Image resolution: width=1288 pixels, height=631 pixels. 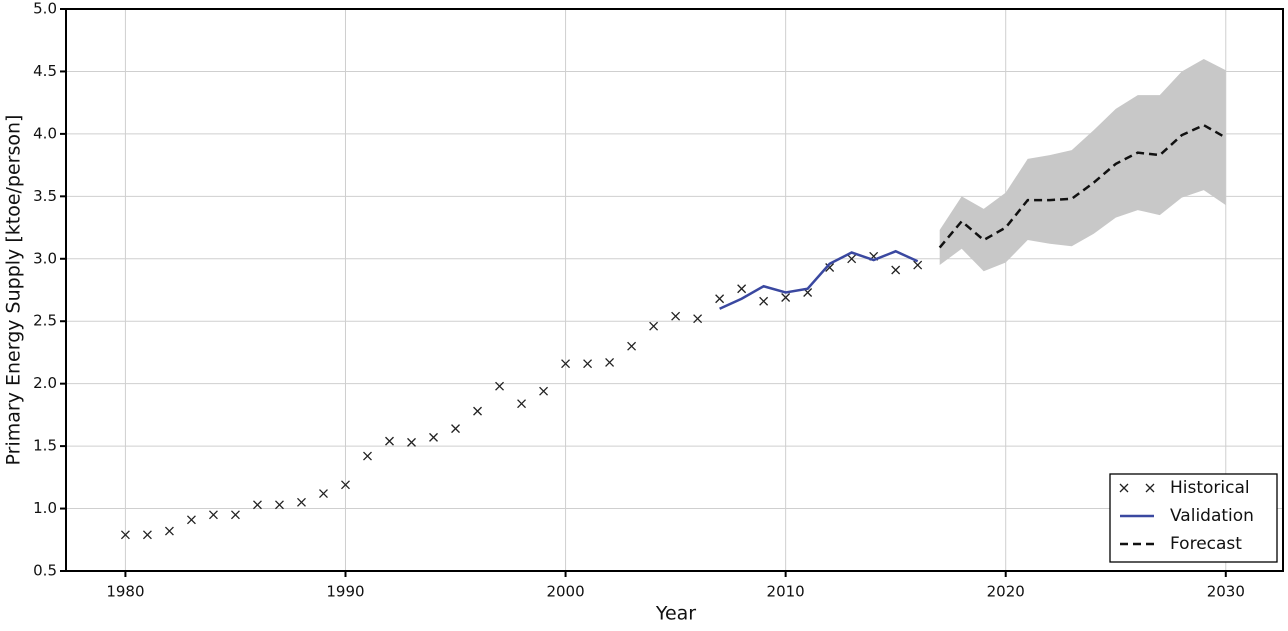 I want to click on legend-label: Forecast, so click(x=1206, y=544).